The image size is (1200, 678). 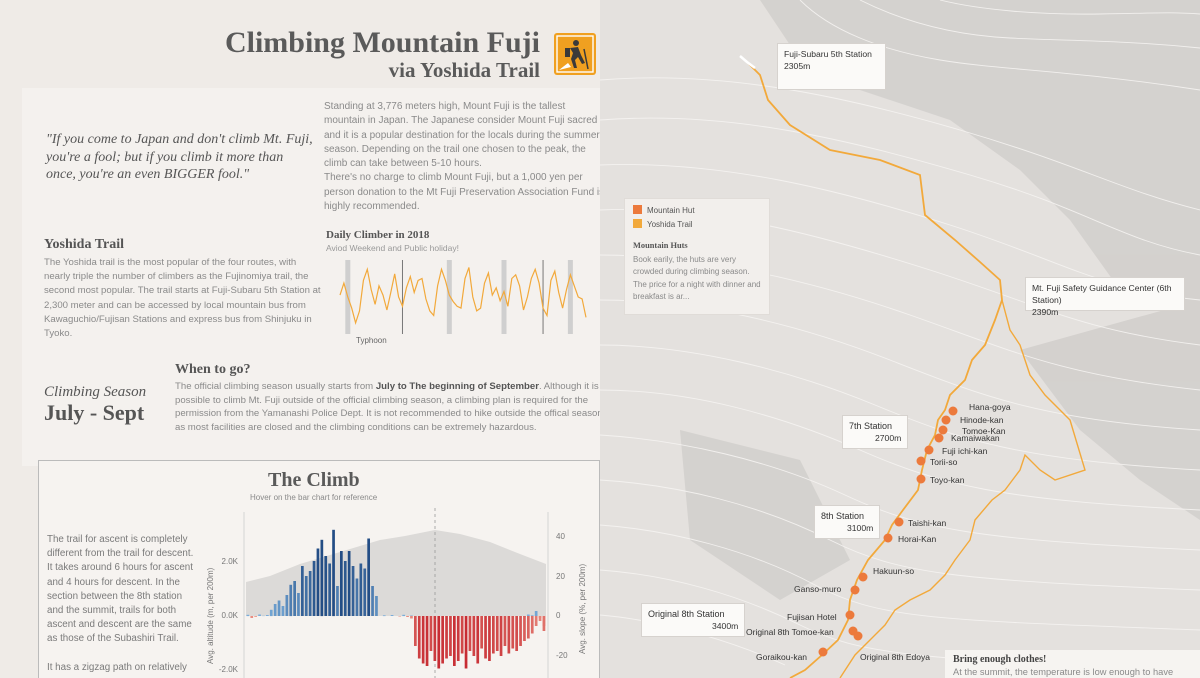 What do you see at coordinates (671, 210) in the screenshot?
I see `legend-label: Mountain Hut` at bounding box center [671, 210].